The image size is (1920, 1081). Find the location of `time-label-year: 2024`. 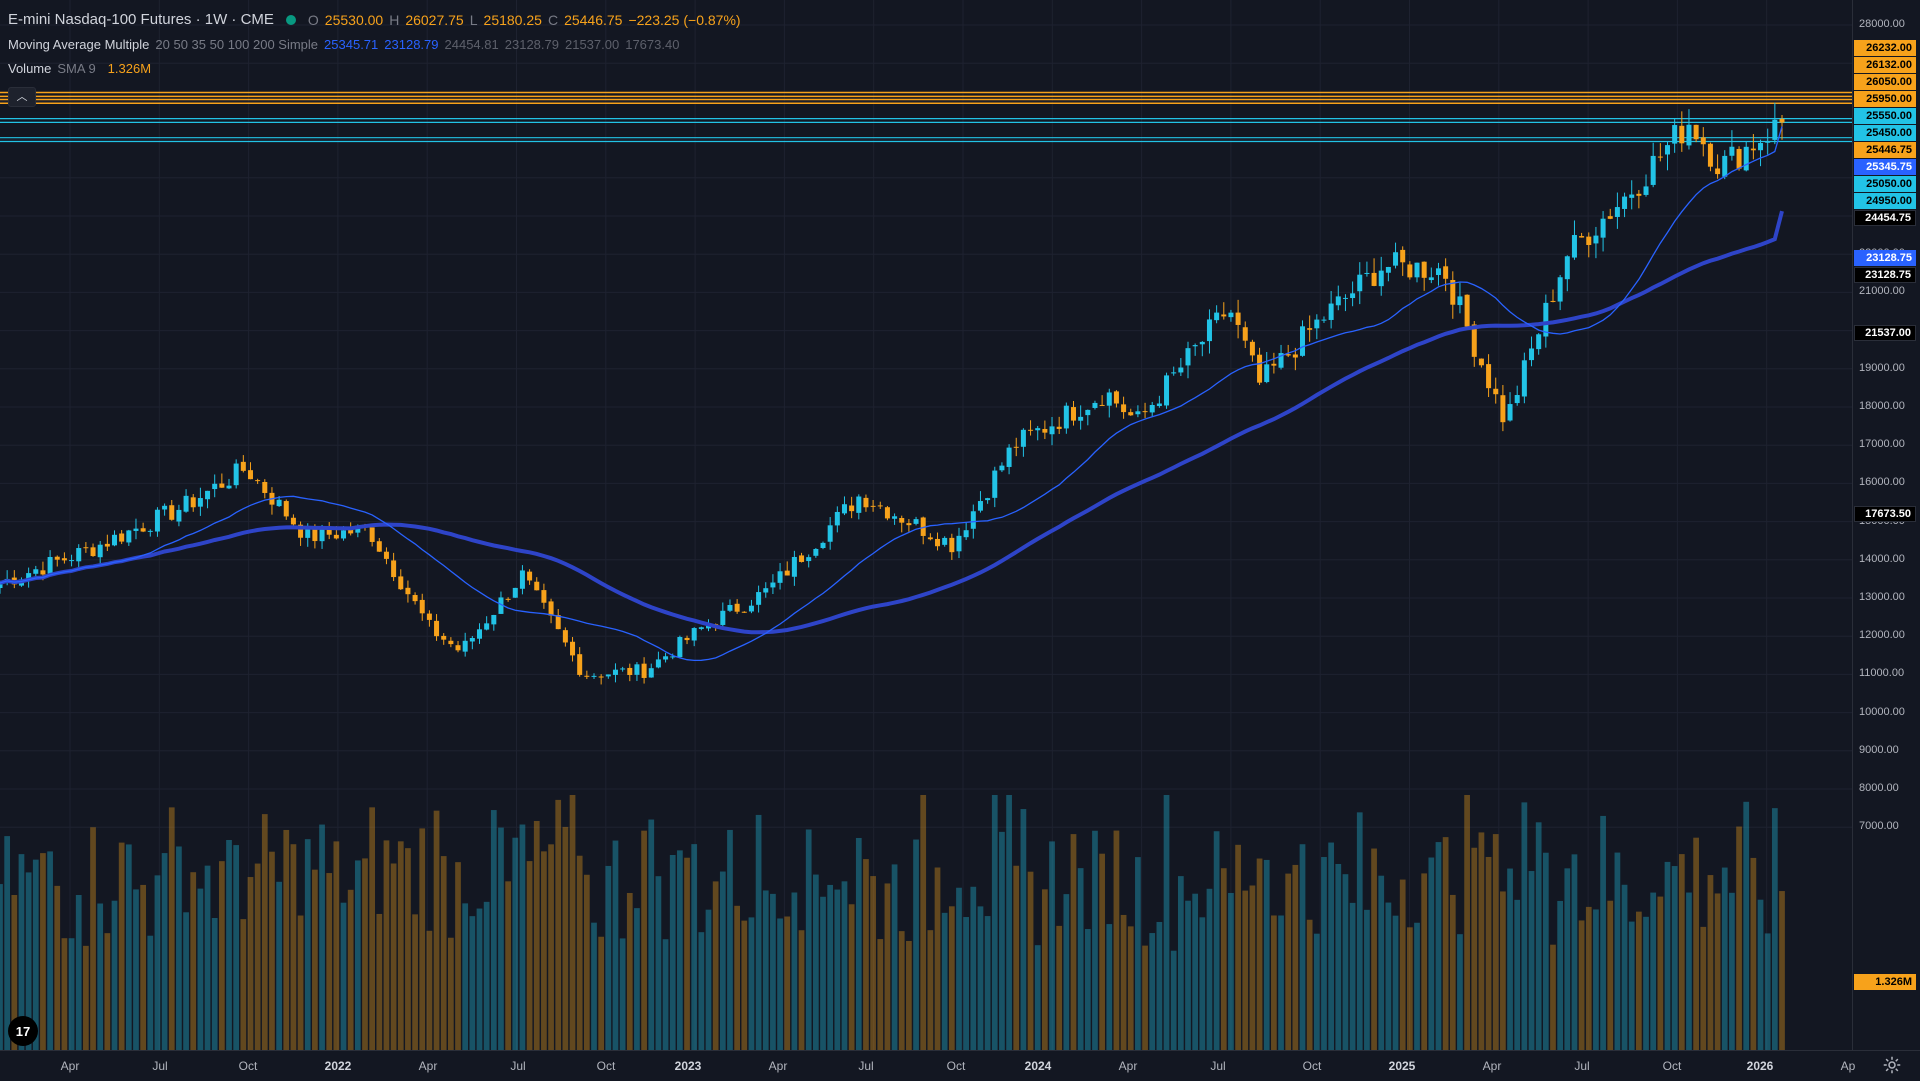

time-label-year: 2024 is located at coordinates (1038, 1066).